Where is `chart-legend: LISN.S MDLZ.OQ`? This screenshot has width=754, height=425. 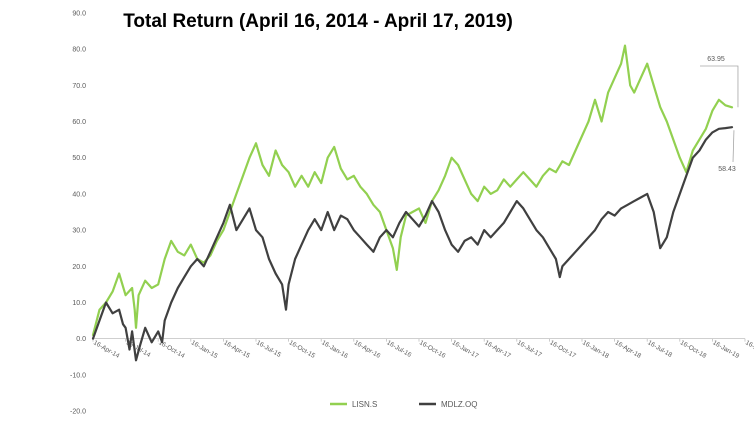
chart-legend: LISN.S MDLZ.OQ is located at coordinates (403, 404).